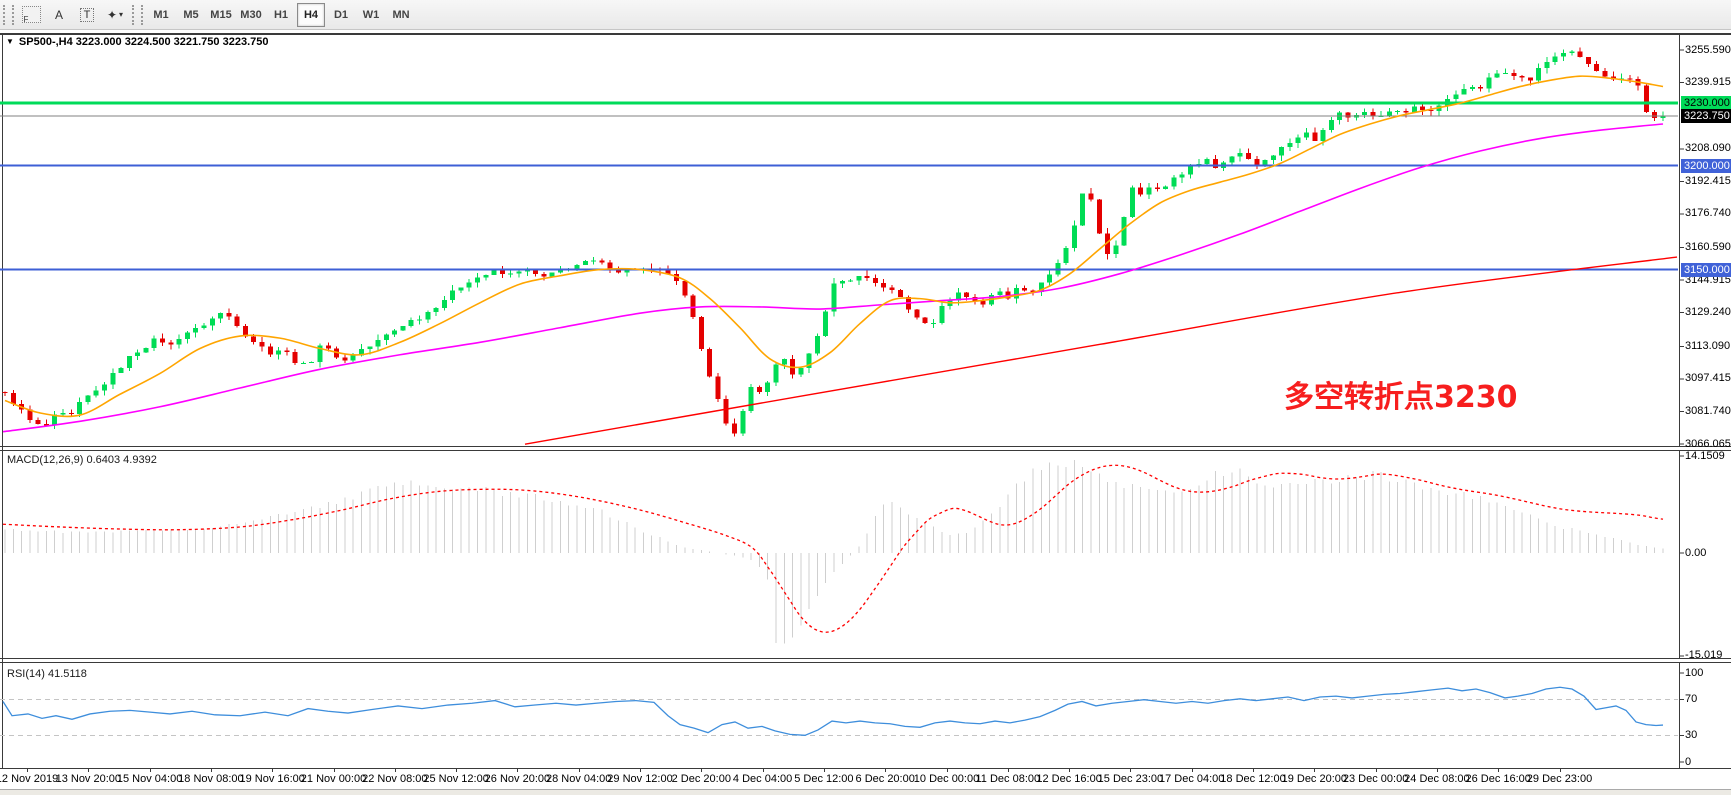 Image resolution: width=1731 pixels, height=795 pixels. What do you see at coordinates (1708, 378) in the screenshot?
I see `price-axis-label: 3097.415` at bounding box center [1708, 378].